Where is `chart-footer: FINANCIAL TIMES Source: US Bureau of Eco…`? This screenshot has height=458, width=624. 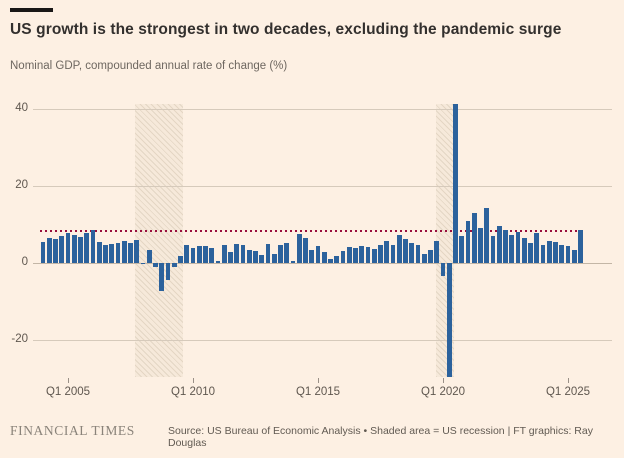
chart-footer: FINANCIAL TIMES Source: US Bureau of Eco… is located at coordinates (312, 435).